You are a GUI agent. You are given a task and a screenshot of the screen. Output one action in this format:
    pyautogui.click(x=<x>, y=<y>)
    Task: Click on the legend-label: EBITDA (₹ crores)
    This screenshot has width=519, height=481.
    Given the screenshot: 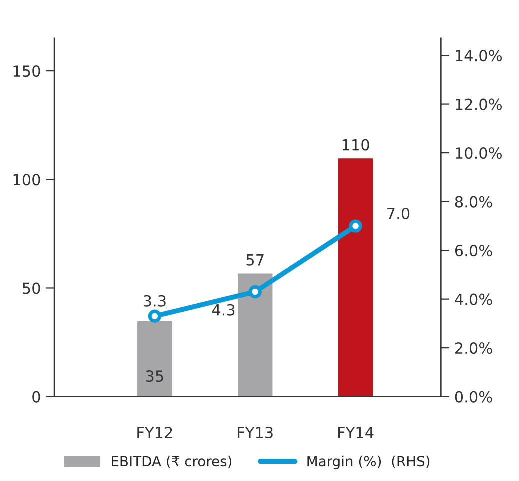 What is the action you would take?
    pyautogui.click(x=172, y=462)
    